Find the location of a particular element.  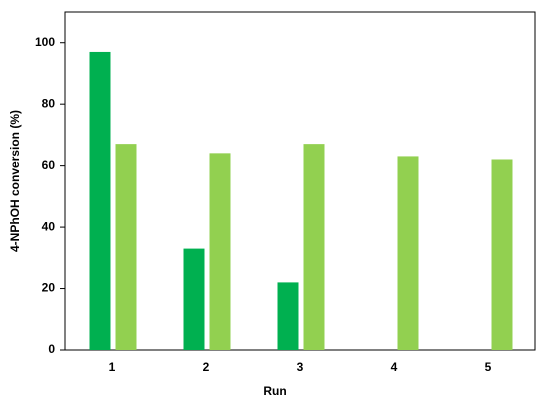

x-tick-label: 4 is located at coordinates (394, 367).